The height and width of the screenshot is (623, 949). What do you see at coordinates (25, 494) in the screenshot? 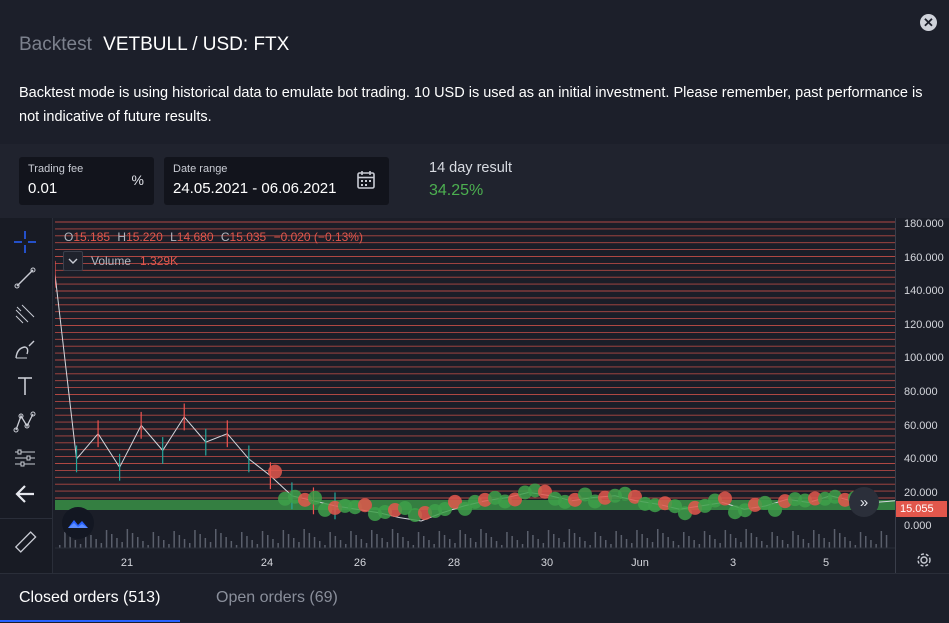
I see `back-arrow-icon` at bounding box center [25, 494].